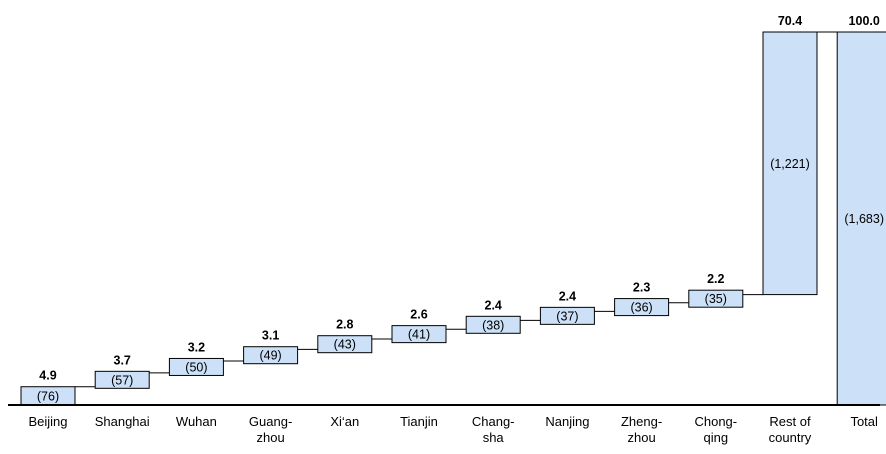 The image size is (886, 454). I want to click on count-label-tianjin: (41), so click(419, 335).